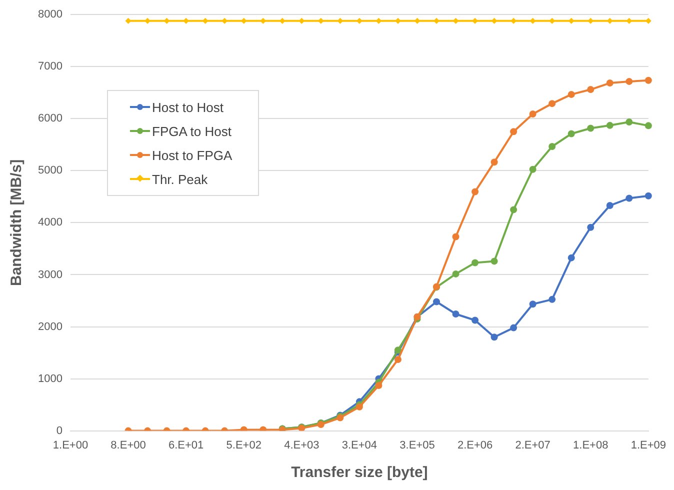 The height and width of the screenshot is (490, 674). I want to click on y-tick-label: 5000, so click(50, 170).